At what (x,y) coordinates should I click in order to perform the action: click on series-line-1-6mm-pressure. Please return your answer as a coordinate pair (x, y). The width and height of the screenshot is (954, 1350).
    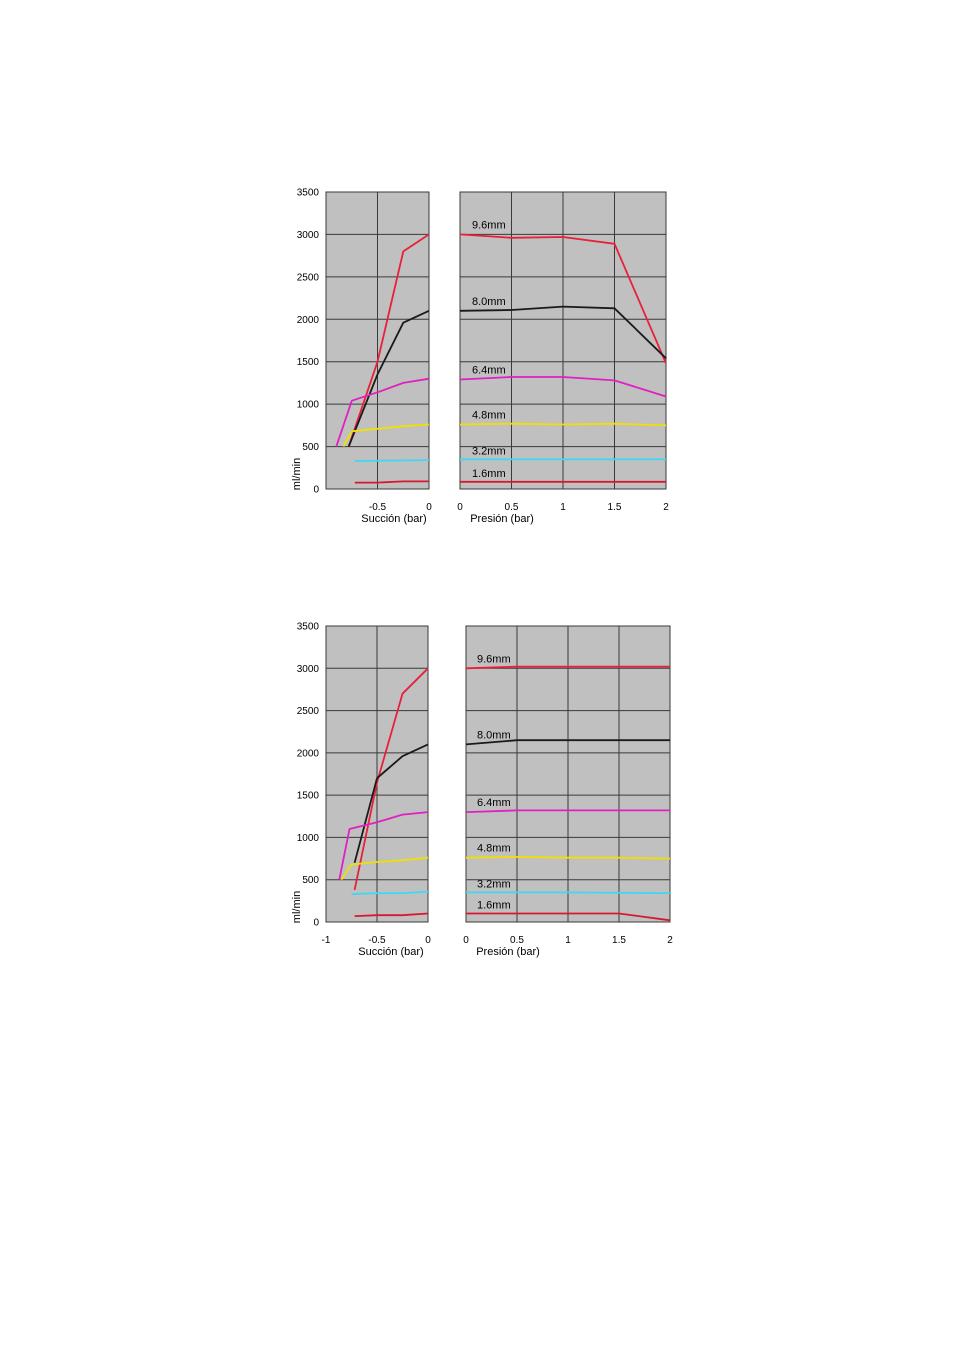
    Looking at the image, I should click on (568, 917).